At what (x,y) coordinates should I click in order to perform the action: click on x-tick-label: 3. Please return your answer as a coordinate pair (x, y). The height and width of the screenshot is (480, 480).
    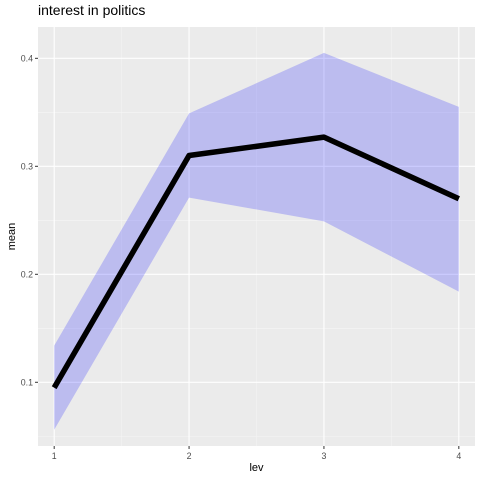
    Looking at the image, I should click on (323, 456).